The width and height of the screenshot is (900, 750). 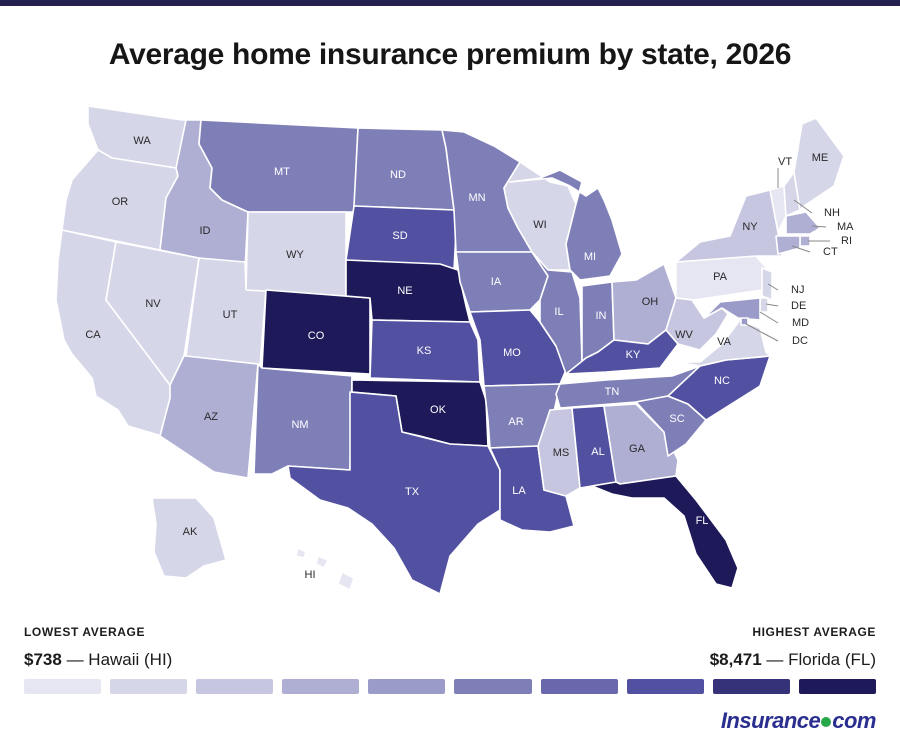 What do you see at coordinates (316, 336) in the screenshot?
I see `state-label-co: CO` at bounding box center [316, 336].